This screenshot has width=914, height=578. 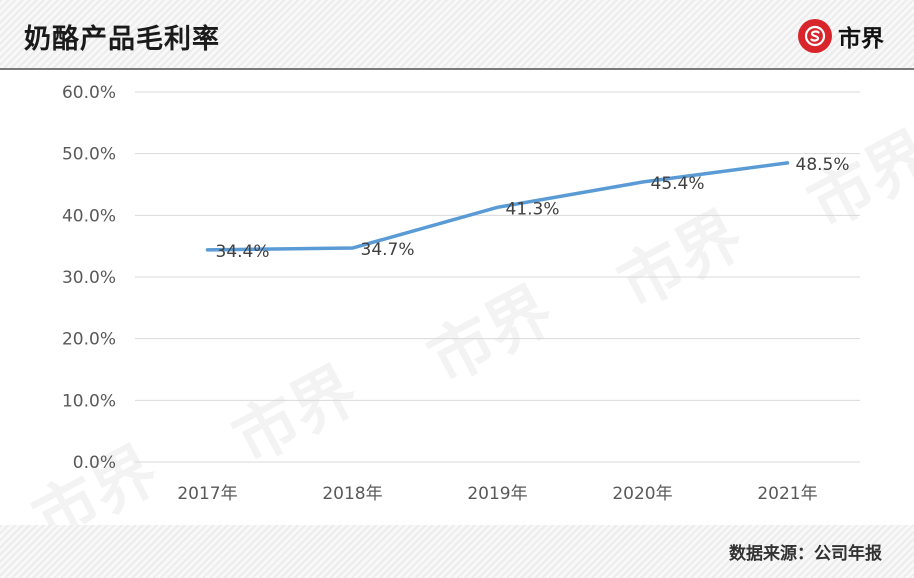 What do you see at coordinates (457, 35) in the screenshot?
I see `chart-header: 奶酪产品毛利率 市界` at bounding box center [457, 35].